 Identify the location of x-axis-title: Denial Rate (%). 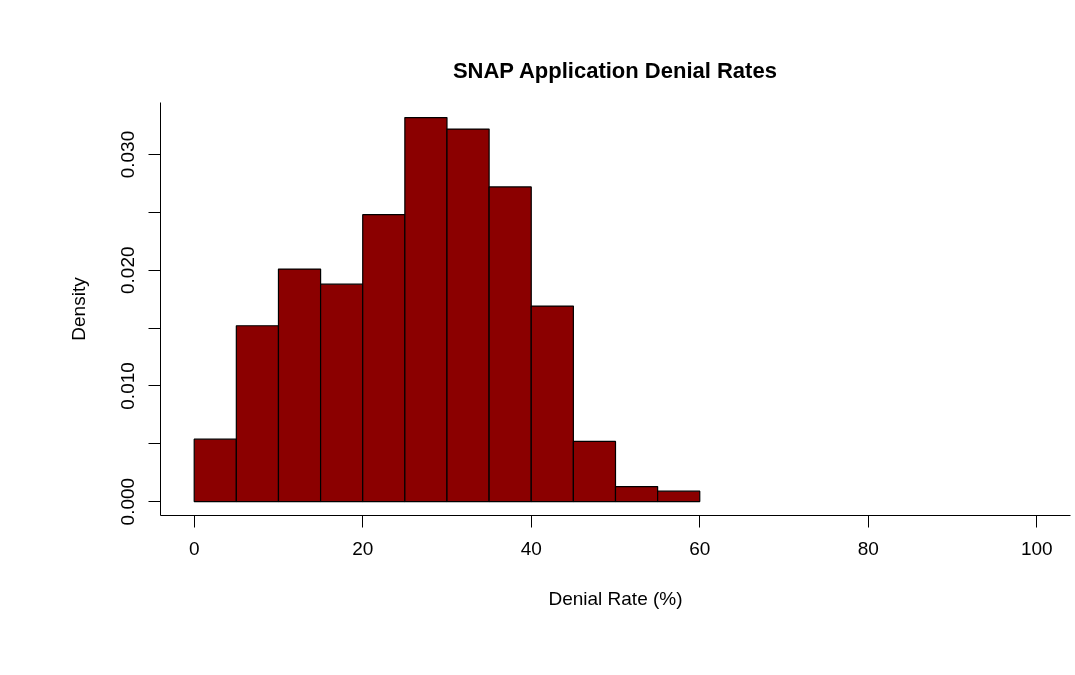
(615, 598).